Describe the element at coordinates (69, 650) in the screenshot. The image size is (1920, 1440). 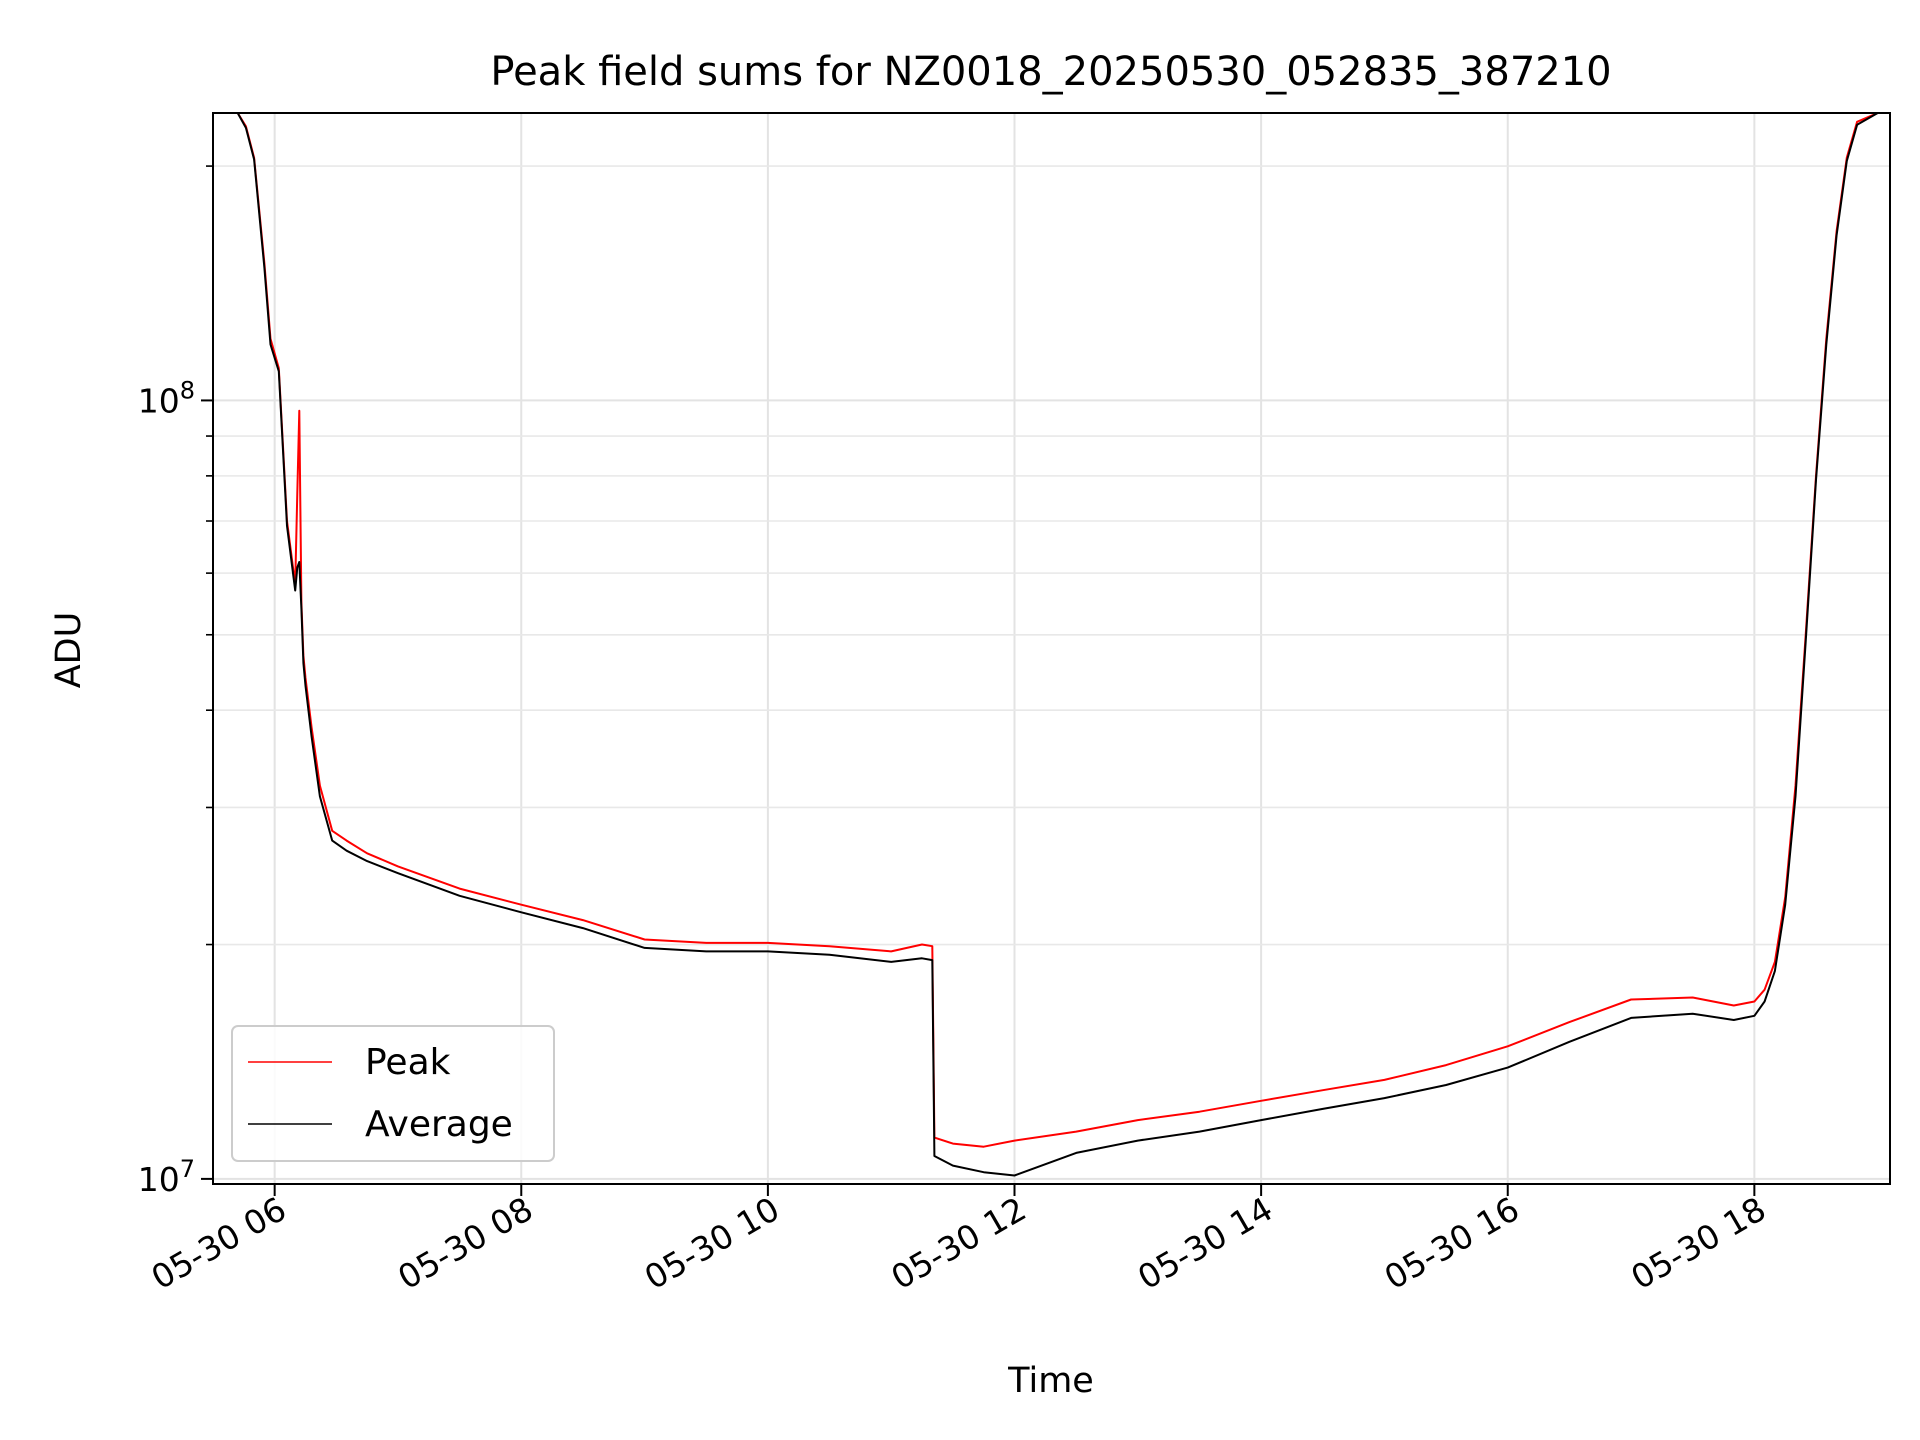
I see `y-axis-label: ADU` at that location.